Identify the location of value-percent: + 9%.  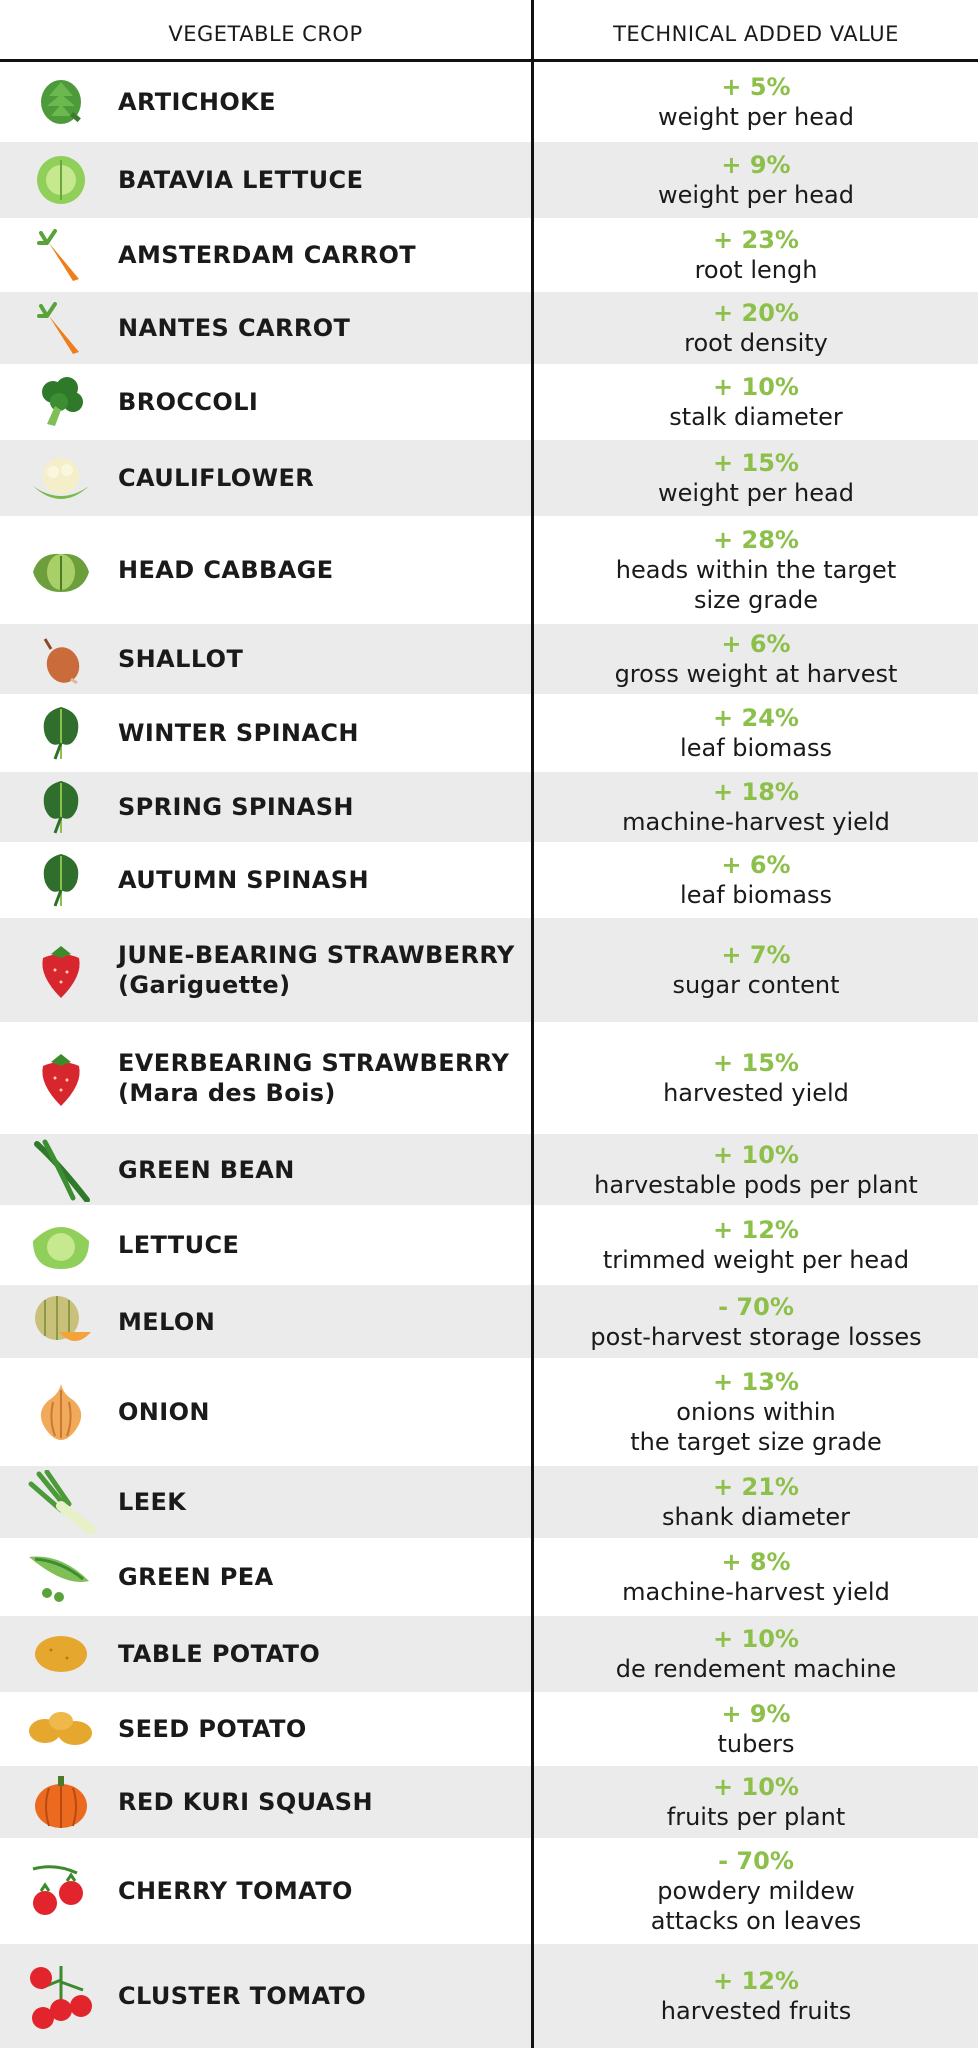
(756, 165).